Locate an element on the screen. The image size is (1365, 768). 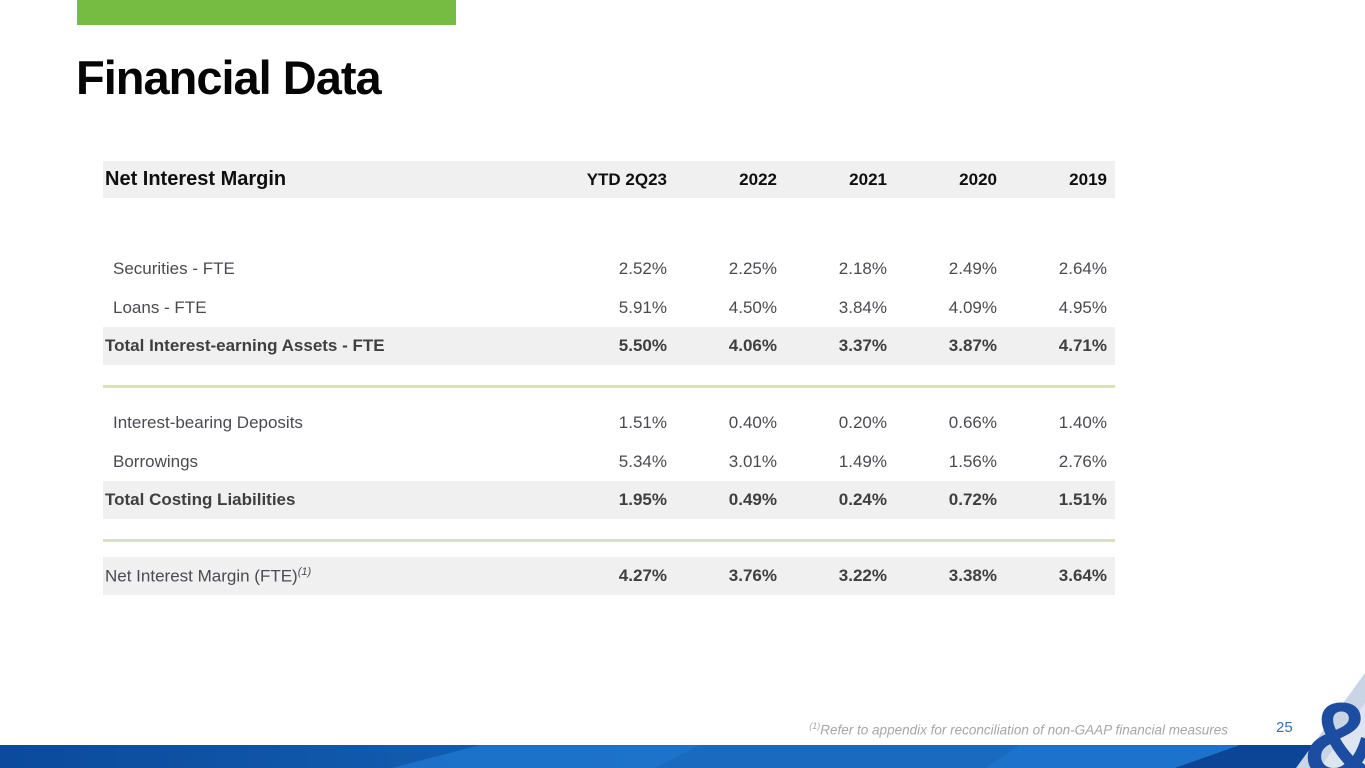
footnote-marker: (1) is located at coordinates (815, 726).